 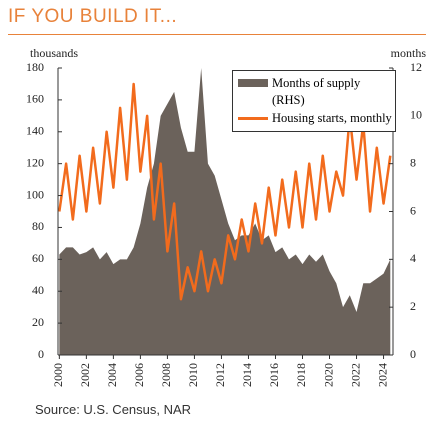 What do you see at coordinates (166, 375) in the screenshot?
I see `x-tick-label: 2008` at bounding box center [166, 375].